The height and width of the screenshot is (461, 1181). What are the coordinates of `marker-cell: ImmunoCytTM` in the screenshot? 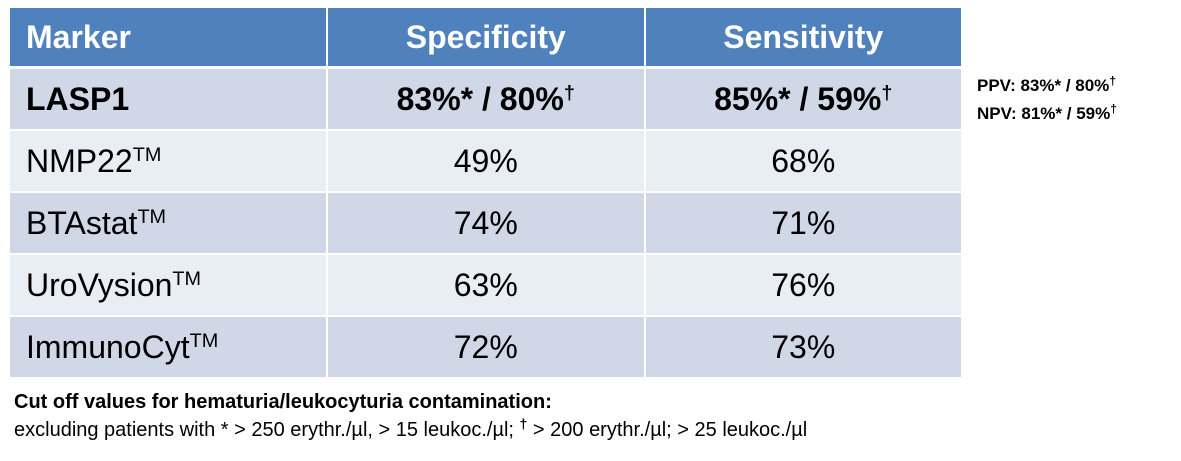 It's located at (168, 347).